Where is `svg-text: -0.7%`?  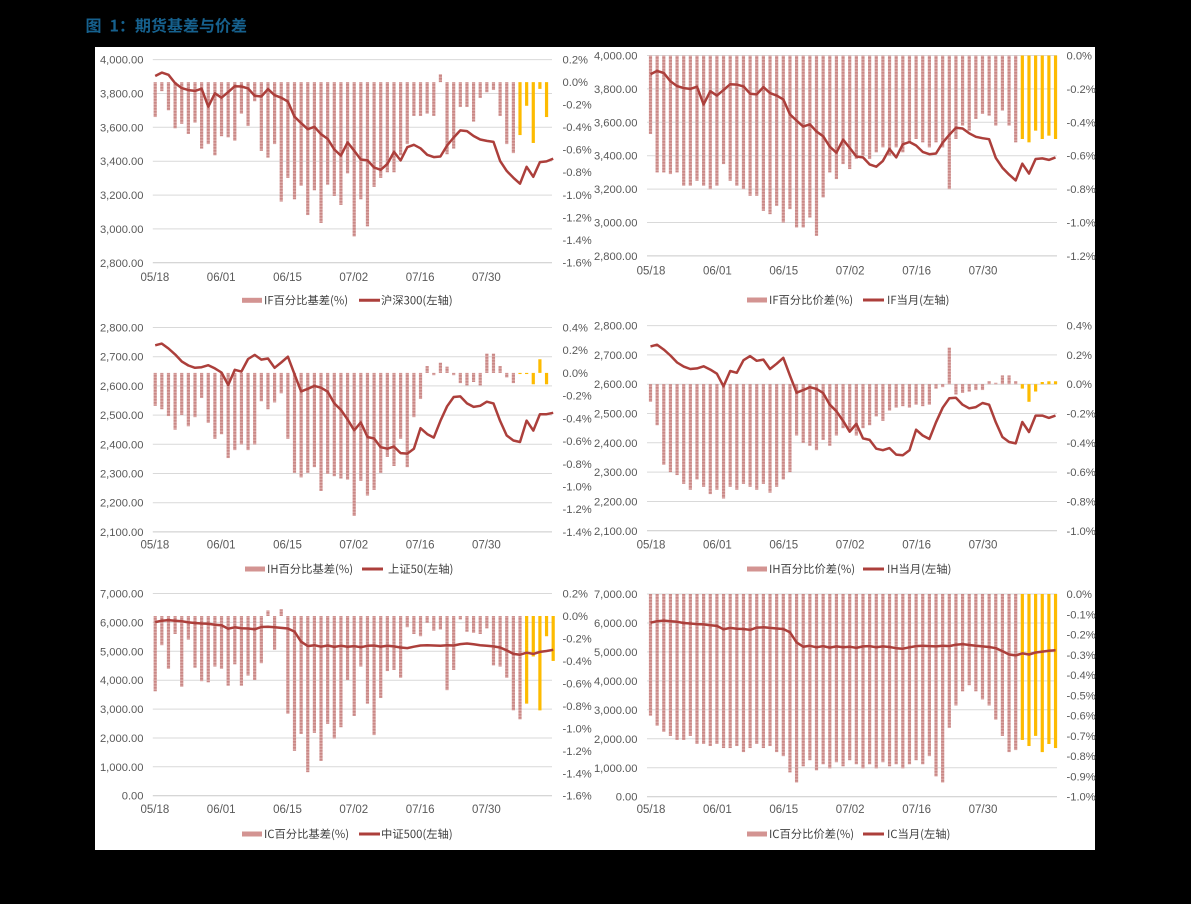 svg-text: -0.7% is located at coordinates (1081, 737).